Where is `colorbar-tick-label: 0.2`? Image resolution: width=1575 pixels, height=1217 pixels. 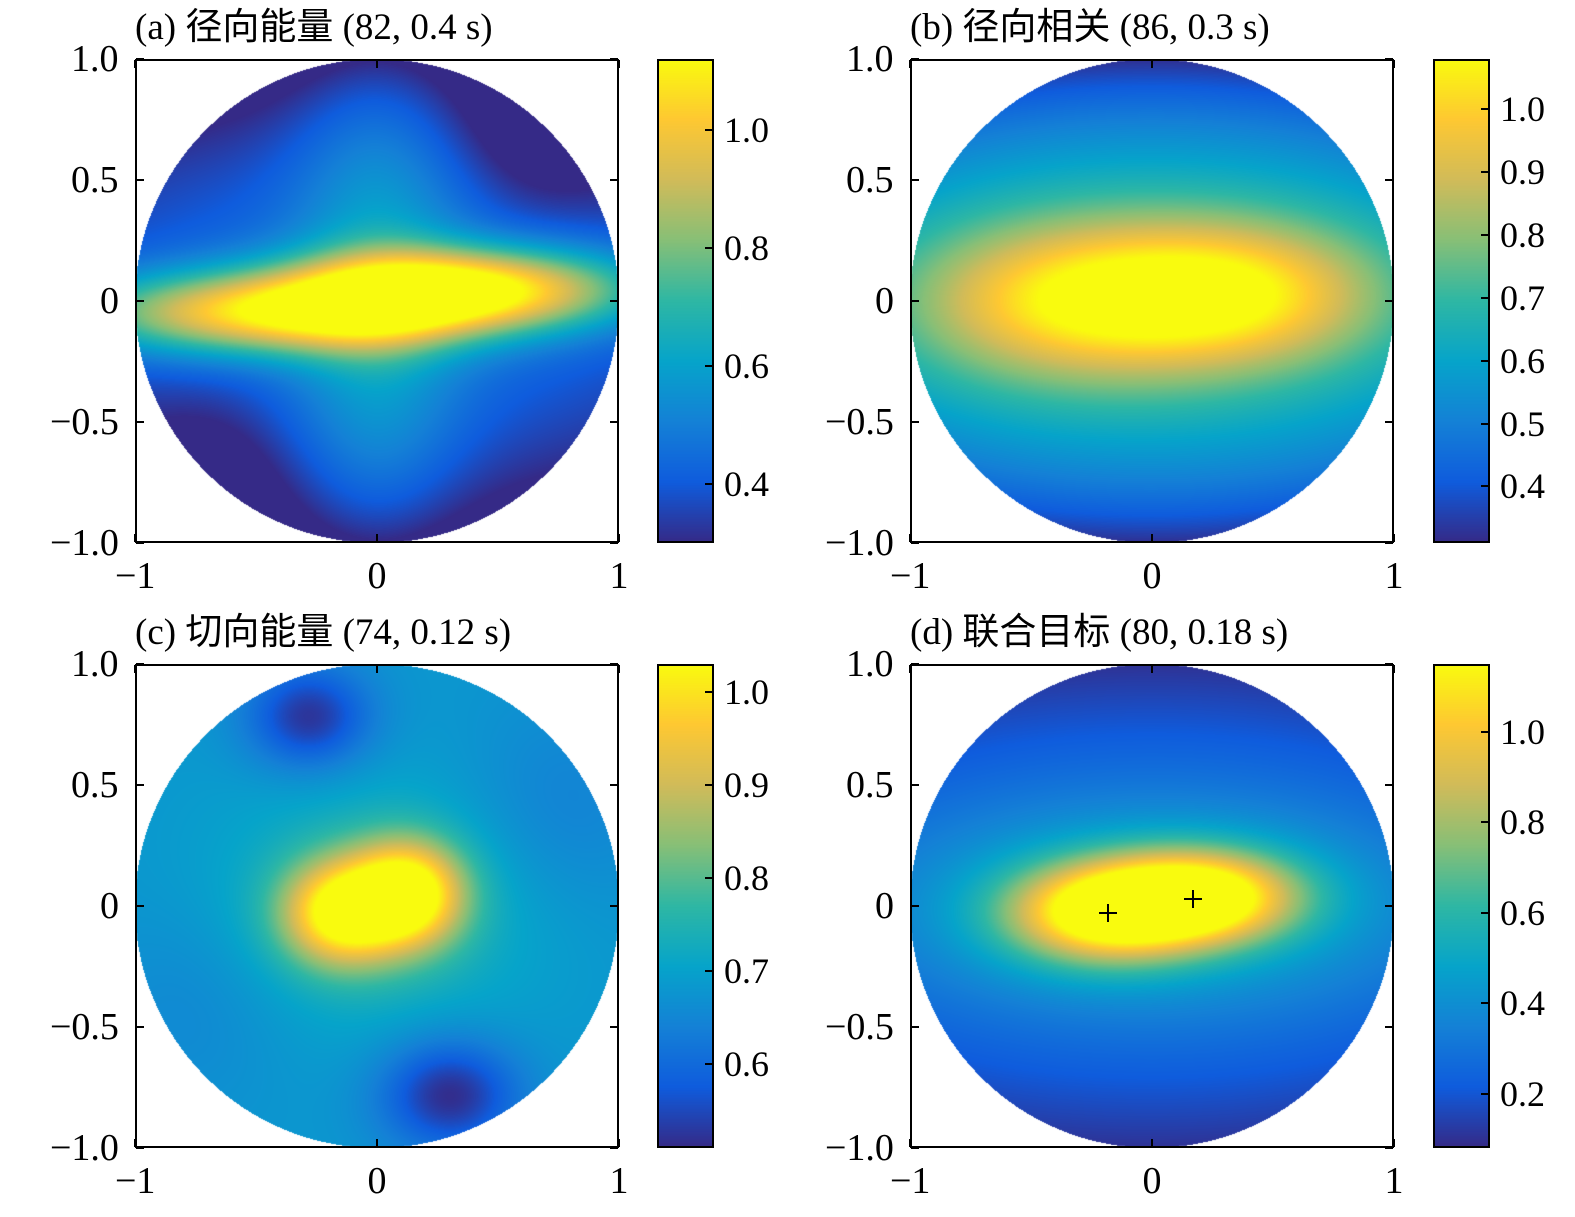 colorbar-tick-label: 0.2 is located at coordinates (1522, 1093).